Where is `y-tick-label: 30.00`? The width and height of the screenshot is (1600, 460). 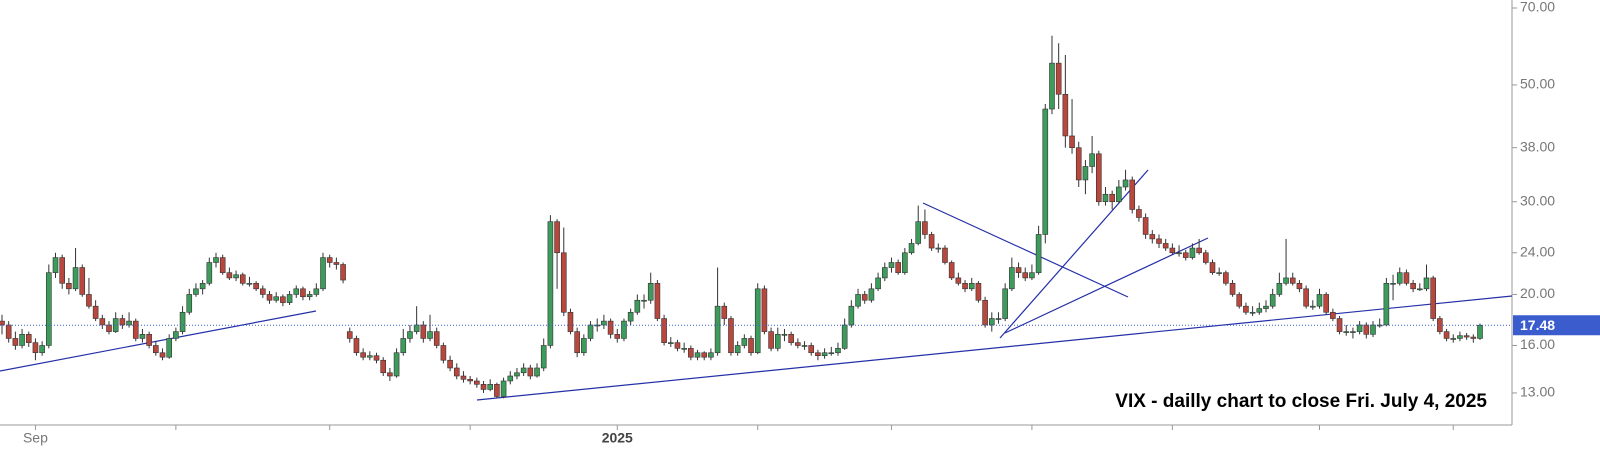 y-tick-label: 30.00 is located at coordinates (1537, 200).